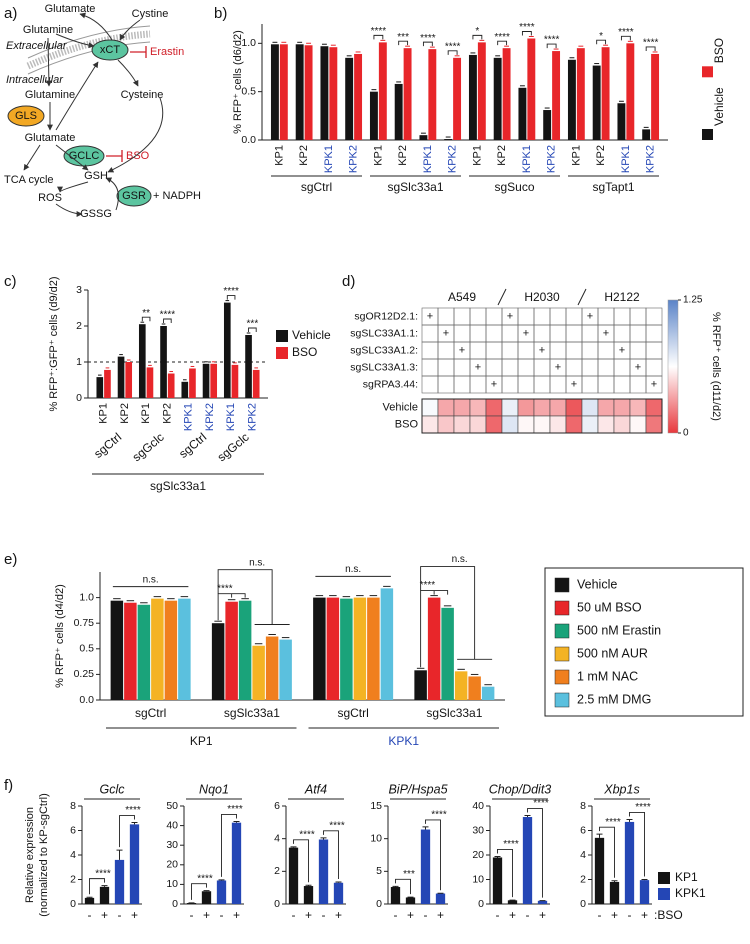 This screenshot has height=944, width=750. Describe the element at coordinates (542, 297) in the screenshot. I see `column-group-label: H2030` at that location.